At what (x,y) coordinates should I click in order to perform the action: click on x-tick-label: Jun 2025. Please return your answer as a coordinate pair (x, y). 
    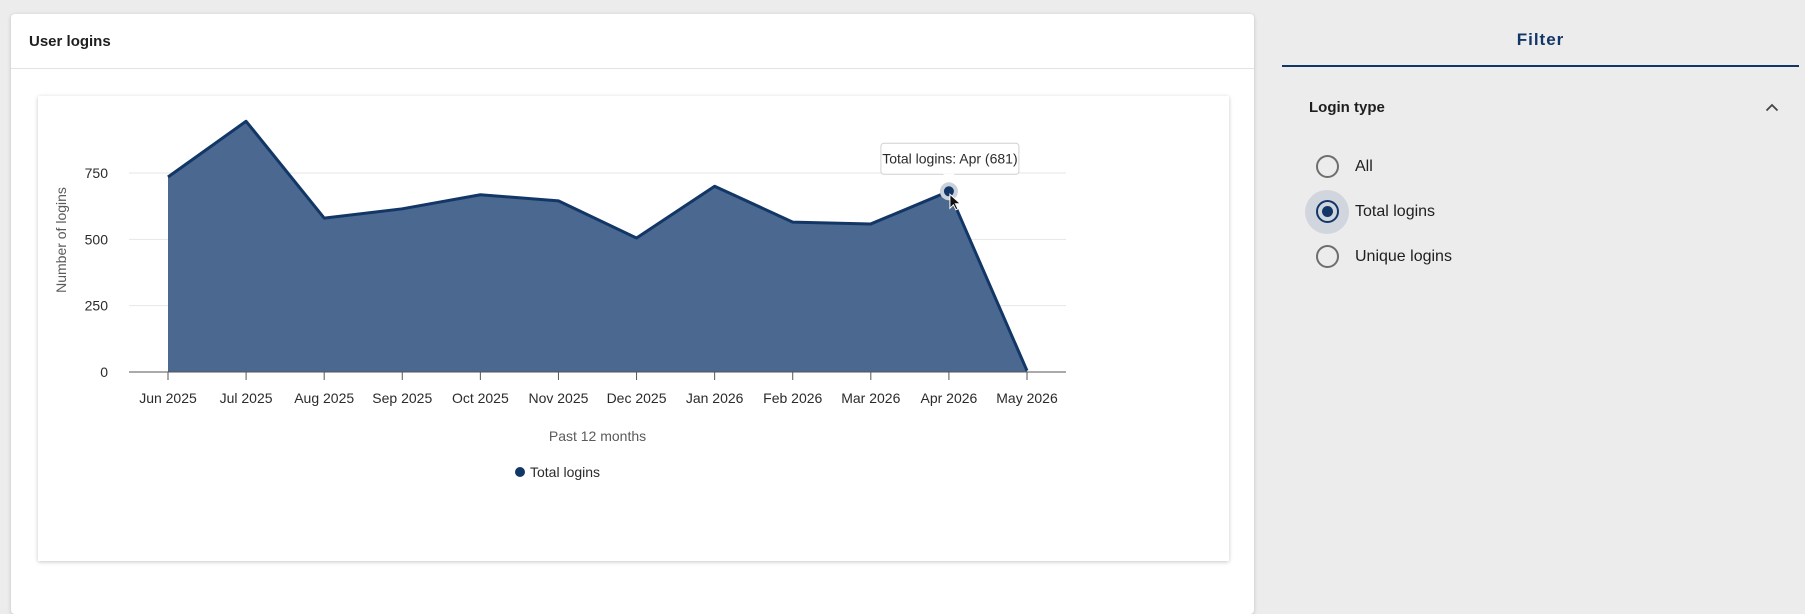
    Looking at the image, I should click on (168, 398).